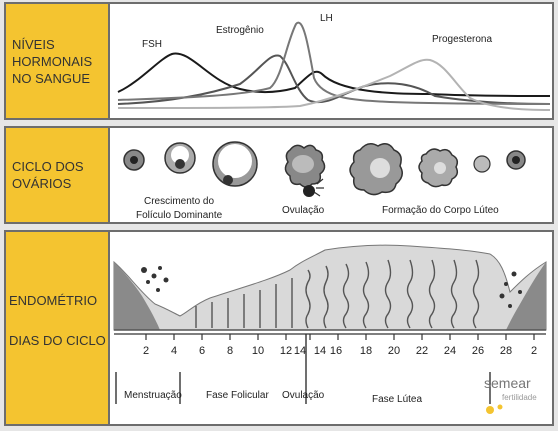  I want to click on day-label: 28, so click(506, 351).